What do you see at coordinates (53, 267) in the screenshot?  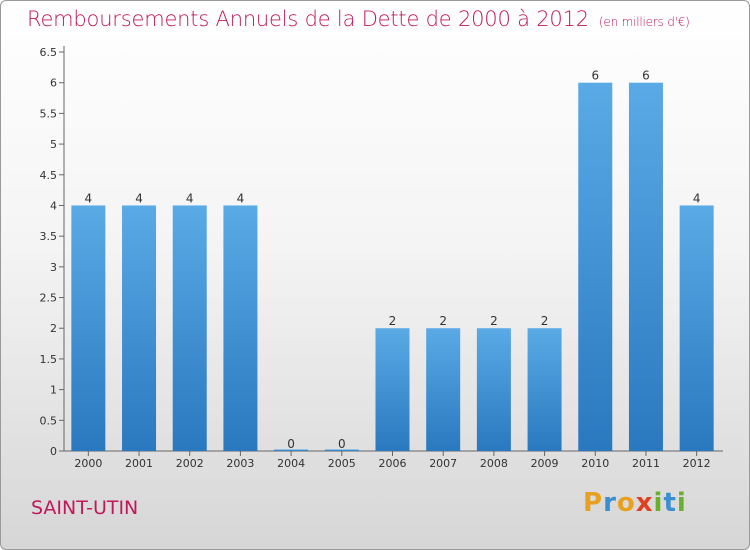 I see `y-tick-label: 3` at bounding box center [53, 267].